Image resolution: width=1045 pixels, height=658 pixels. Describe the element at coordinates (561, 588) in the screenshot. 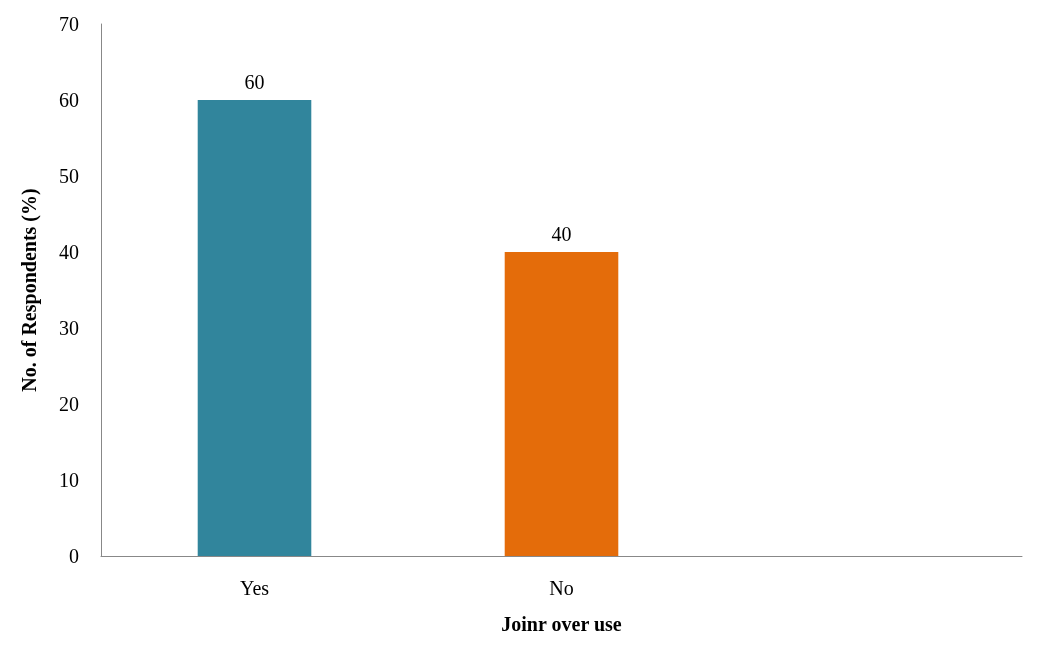

I see `x-tick-label: No` at that location.